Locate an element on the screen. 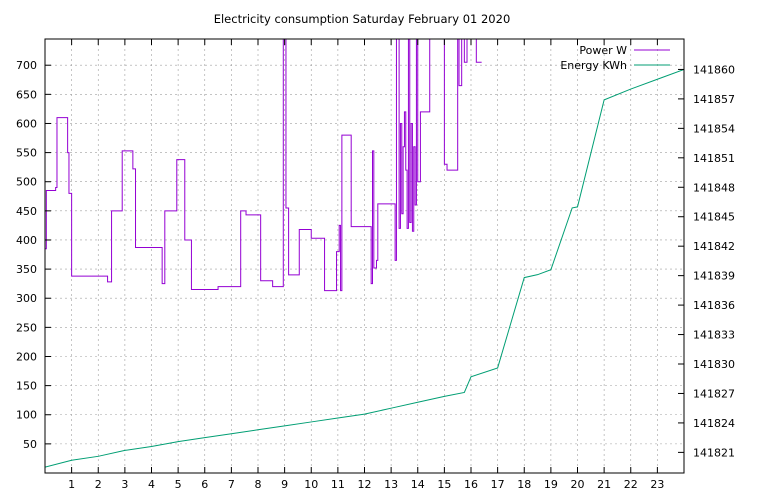 The width and height of the screenshot is (768, 500). y-tick-label: 450 is located at coordinates (26, 211).